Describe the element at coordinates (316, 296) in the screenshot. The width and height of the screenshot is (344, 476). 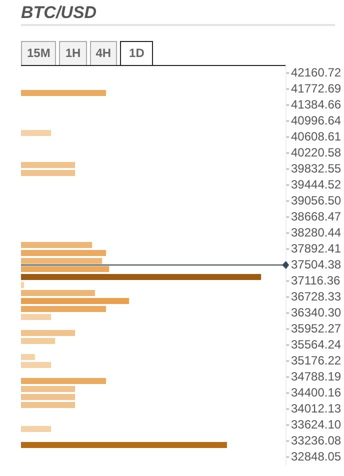
I see `y-tick-label: 36728.33` at that location.